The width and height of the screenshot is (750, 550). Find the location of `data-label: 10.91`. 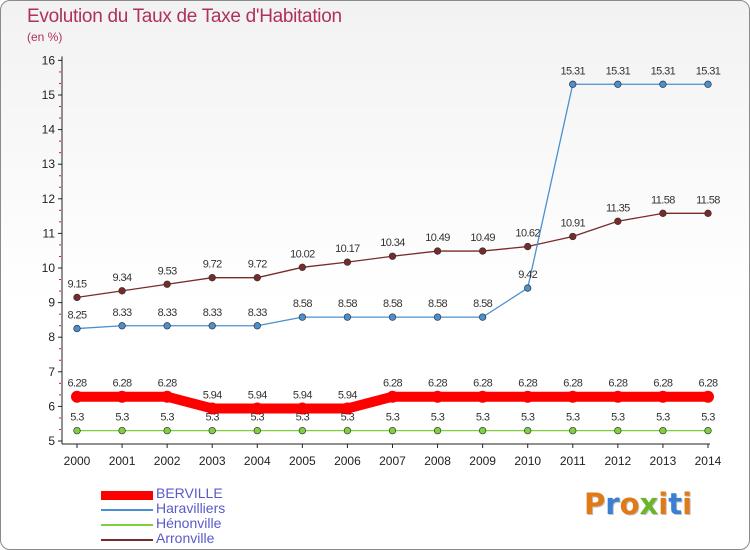

data-label: 10.91 is located at coordinates (573, 224).